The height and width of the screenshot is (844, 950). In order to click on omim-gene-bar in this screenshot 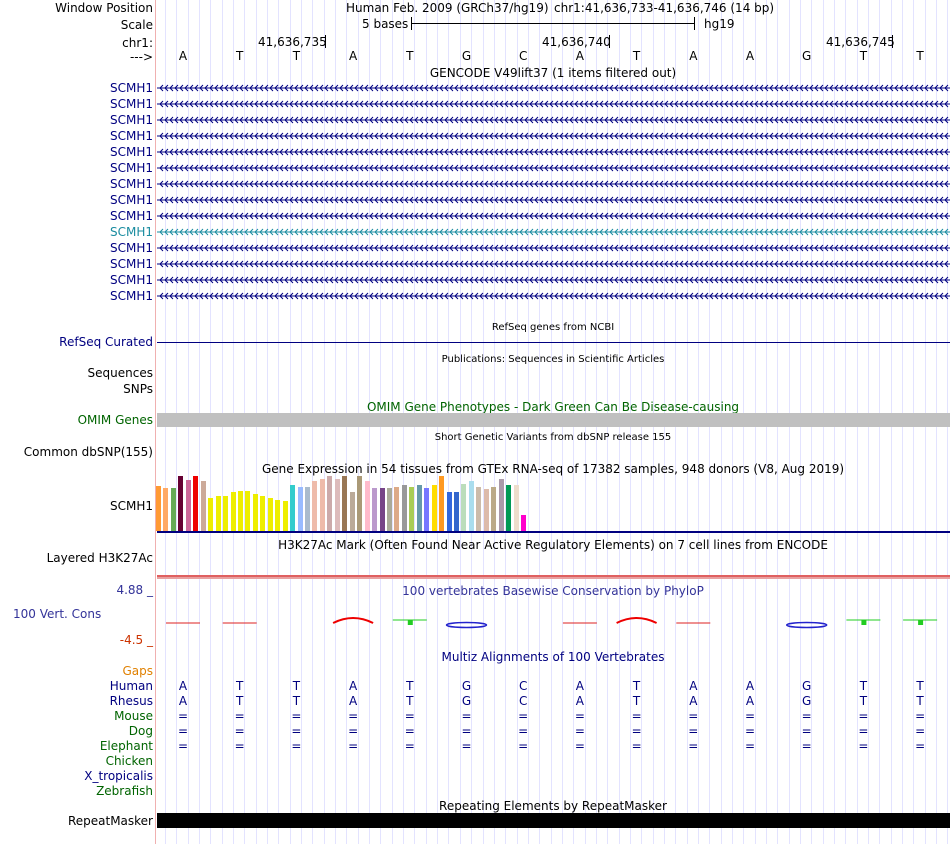, I will do `click(553, 420)`.